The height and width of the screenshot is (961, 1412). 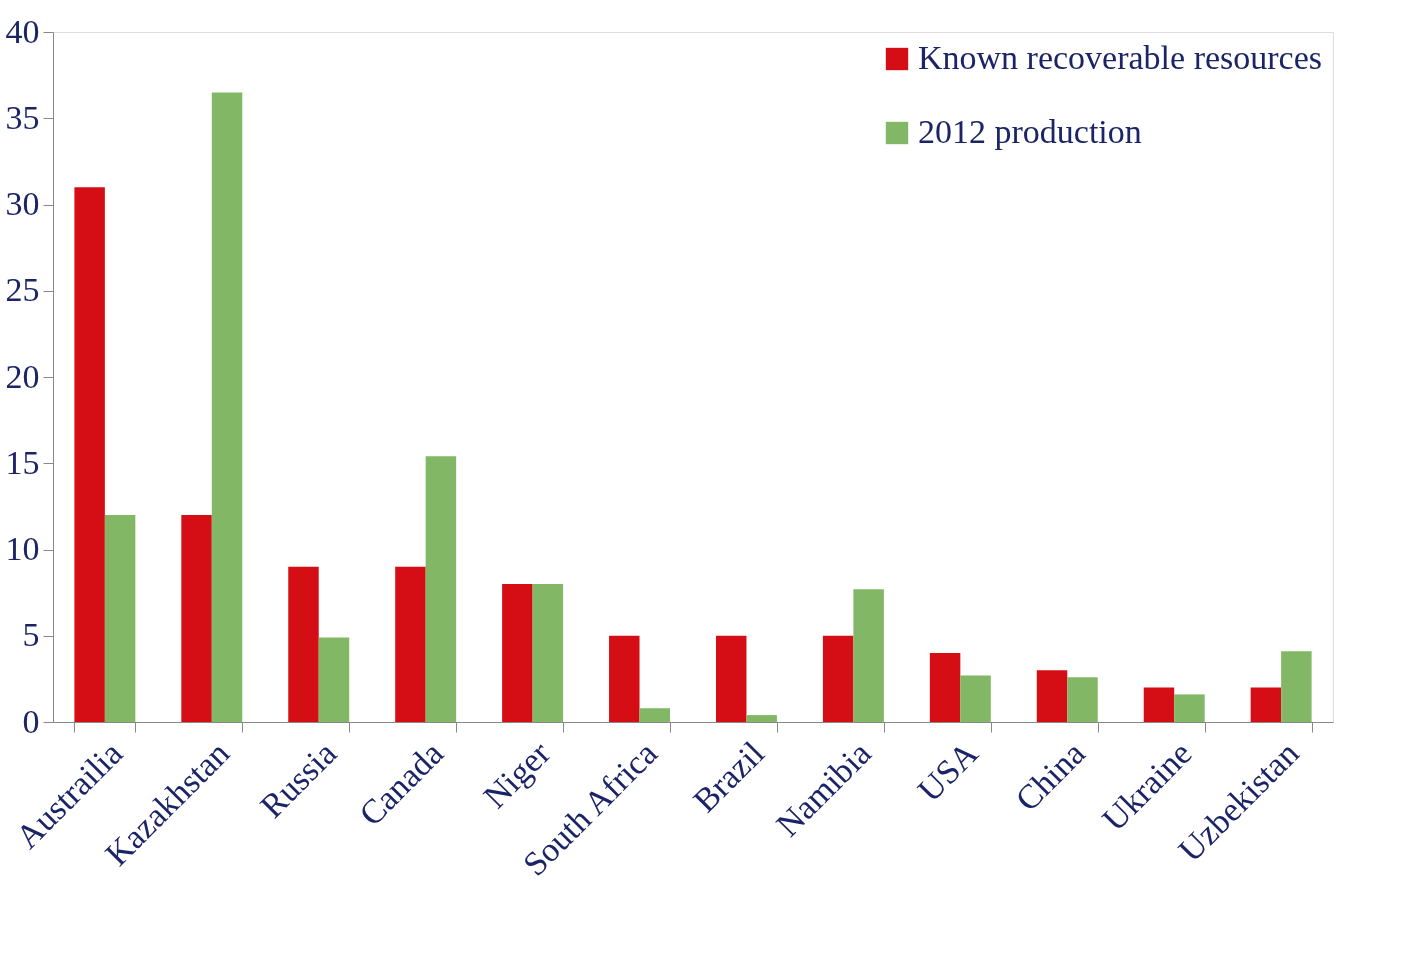 I want to click on y-tick-label: 35, so click(x=22, y=117).